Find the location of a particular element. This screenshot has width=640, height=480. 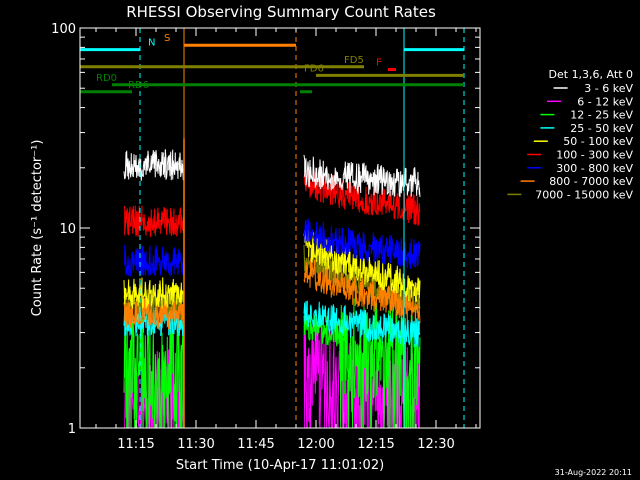

legend-entry-label: 100 - 300 keV is located at coordinates (594, 155).